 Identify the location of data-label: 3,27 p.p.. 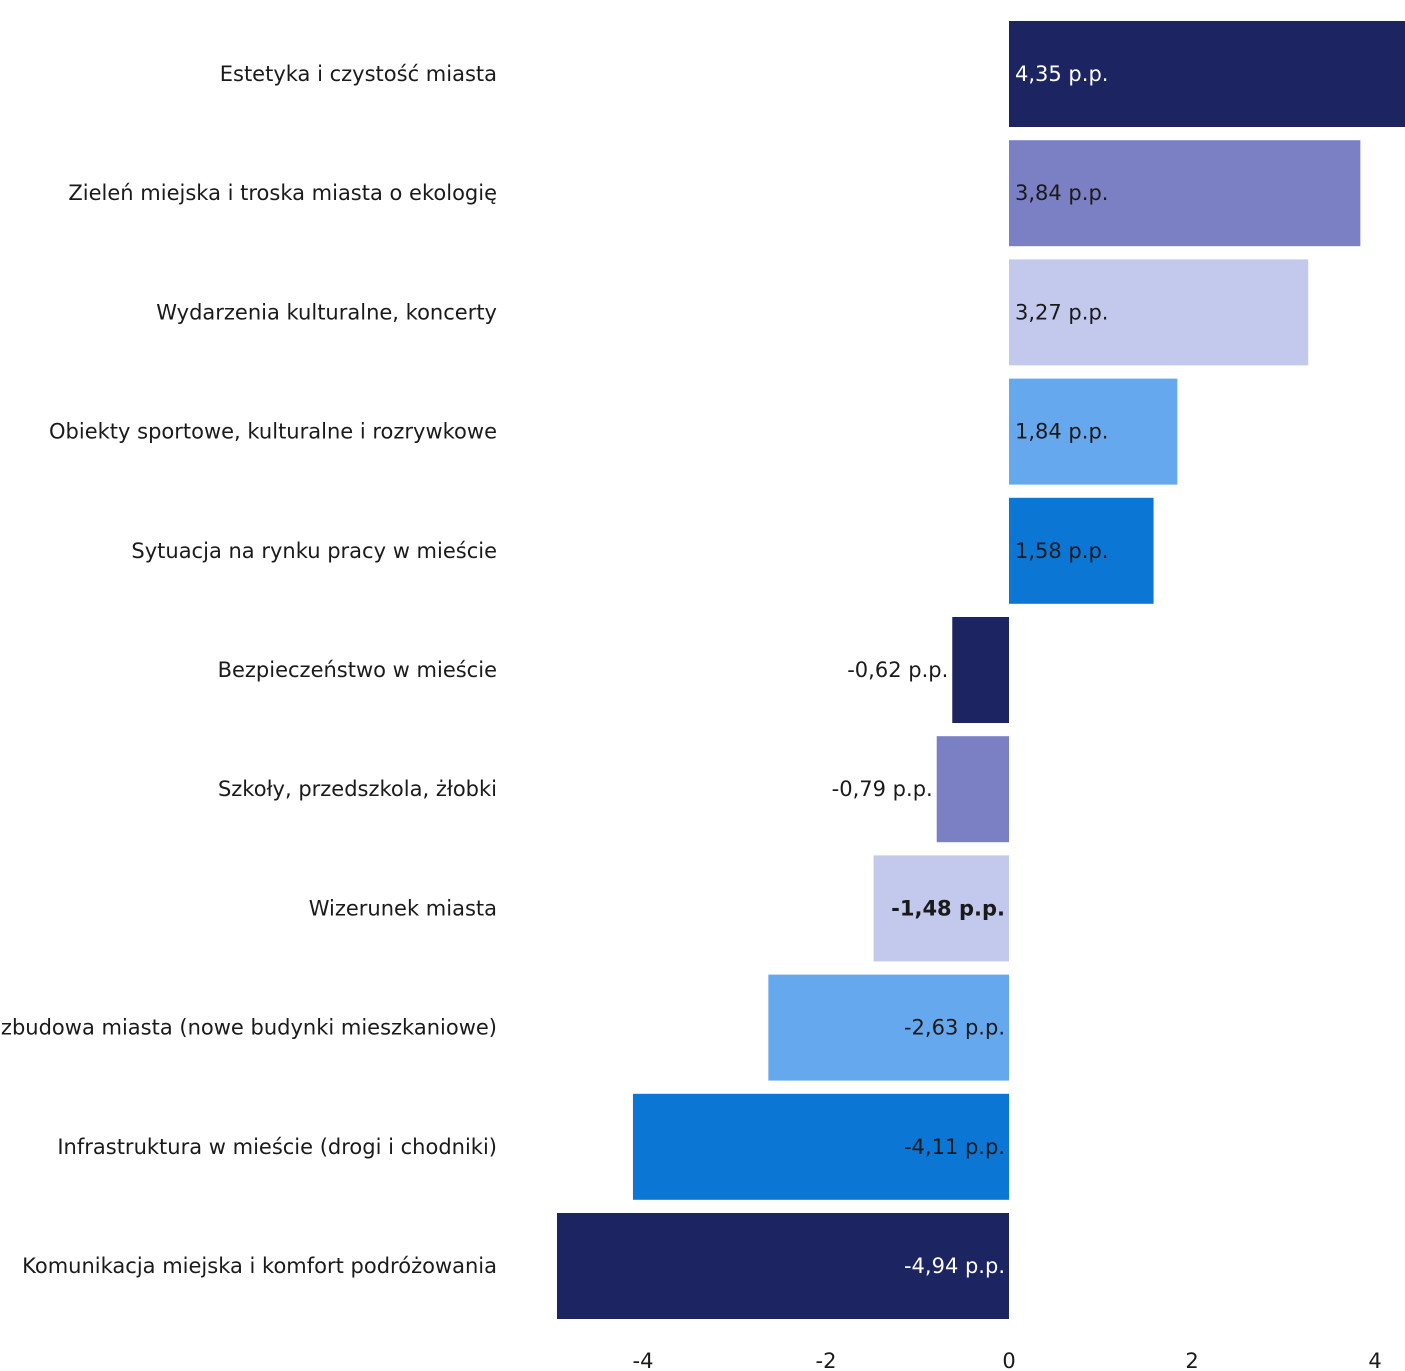
(1061, 312).